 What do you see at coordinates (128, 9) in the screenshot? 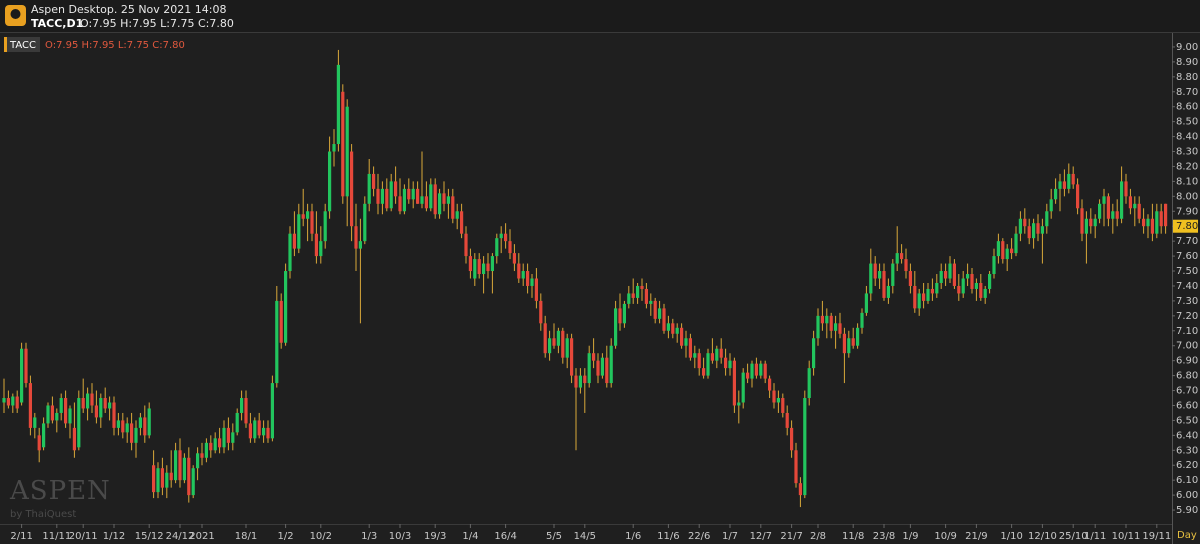
I see `app-title: Aspen Desktop. 25 Nov 2021 14:08` at bounding box center [128, 9].